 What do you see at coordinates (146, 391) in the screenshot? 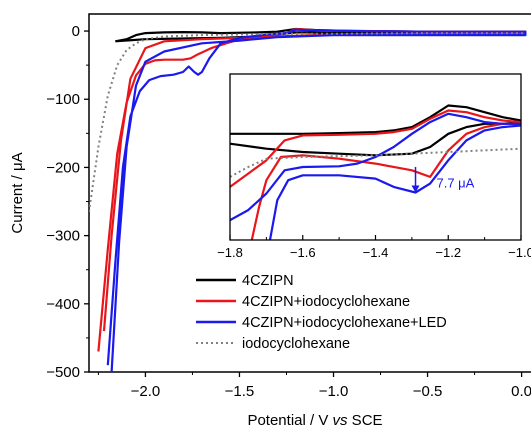
I see `x-tick-label: −2.0` at bounding box center [146, 391].